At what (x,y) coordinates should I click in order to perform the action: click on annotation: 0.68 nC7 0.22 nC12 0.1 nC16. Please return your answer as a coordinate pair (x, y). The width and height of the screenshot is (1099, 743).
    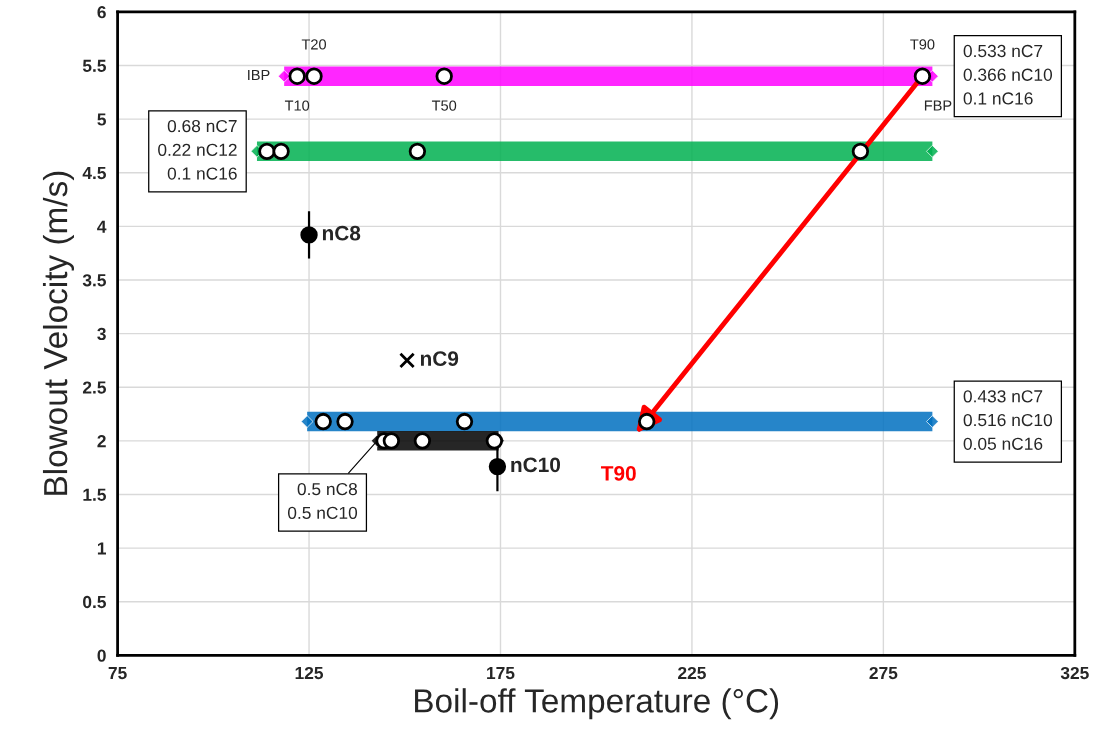
    Looking at the image, I should click on (197, 149).